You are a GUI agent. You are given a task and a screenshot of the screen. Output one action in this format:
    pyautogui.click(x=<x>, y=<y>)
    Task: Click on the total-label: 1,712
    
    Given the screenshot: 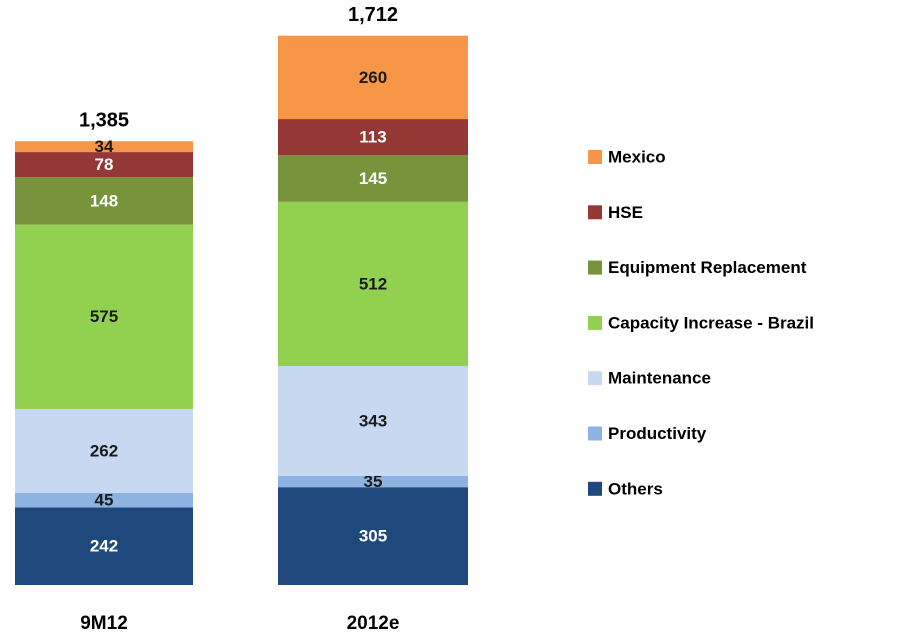 What is the action you would take?
    pyautogui.click(x=373, y=15)
    